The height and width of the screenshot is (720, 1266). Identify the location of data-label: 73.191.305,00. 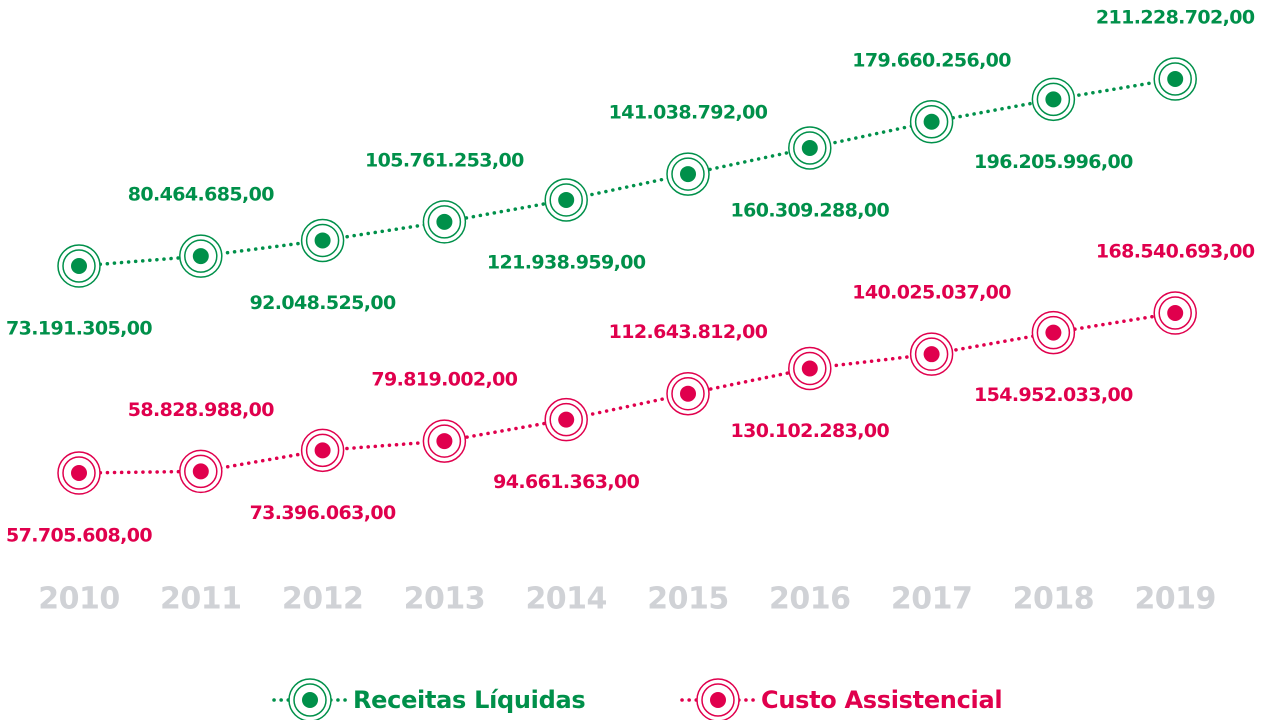
(79, 329).